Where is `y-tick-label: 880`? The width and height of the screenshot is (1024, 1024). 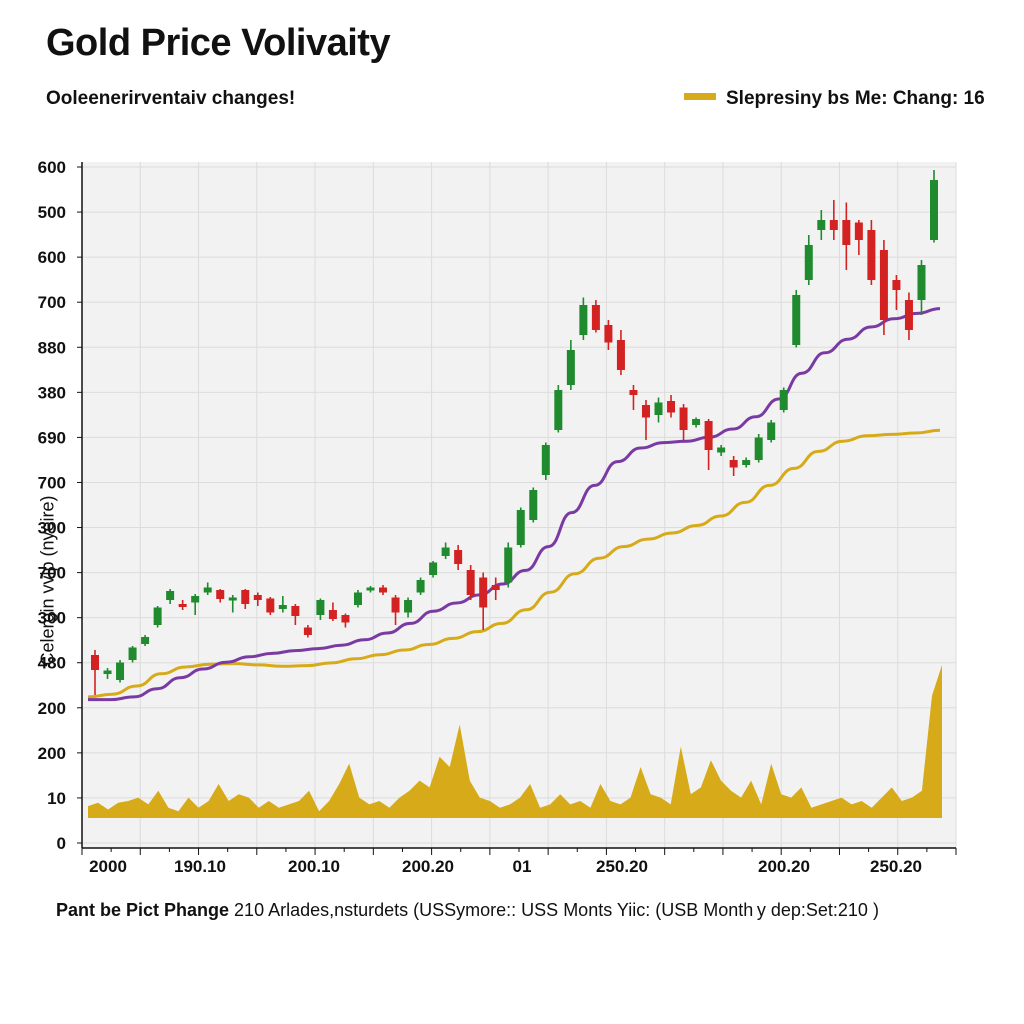
y-tick-label: 880 is located at coordinates (52, 347).